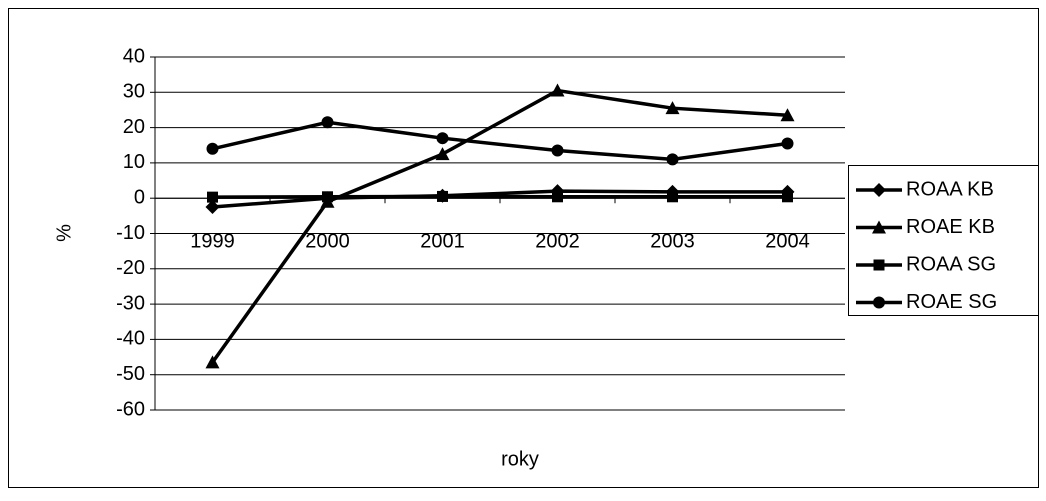  I want to click on x-tick-label: 2001, so click(442, 241).